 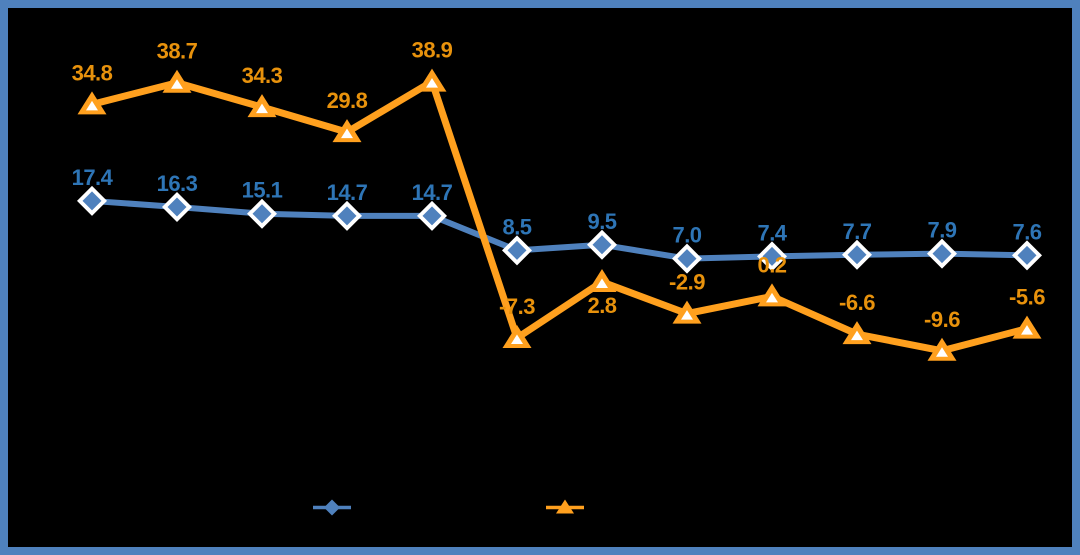 What do you see at coordinates (93, 177) in the screenshot?
I see `blue-diamond-series-data-label: 17.4` at bounding box center [93, 177].